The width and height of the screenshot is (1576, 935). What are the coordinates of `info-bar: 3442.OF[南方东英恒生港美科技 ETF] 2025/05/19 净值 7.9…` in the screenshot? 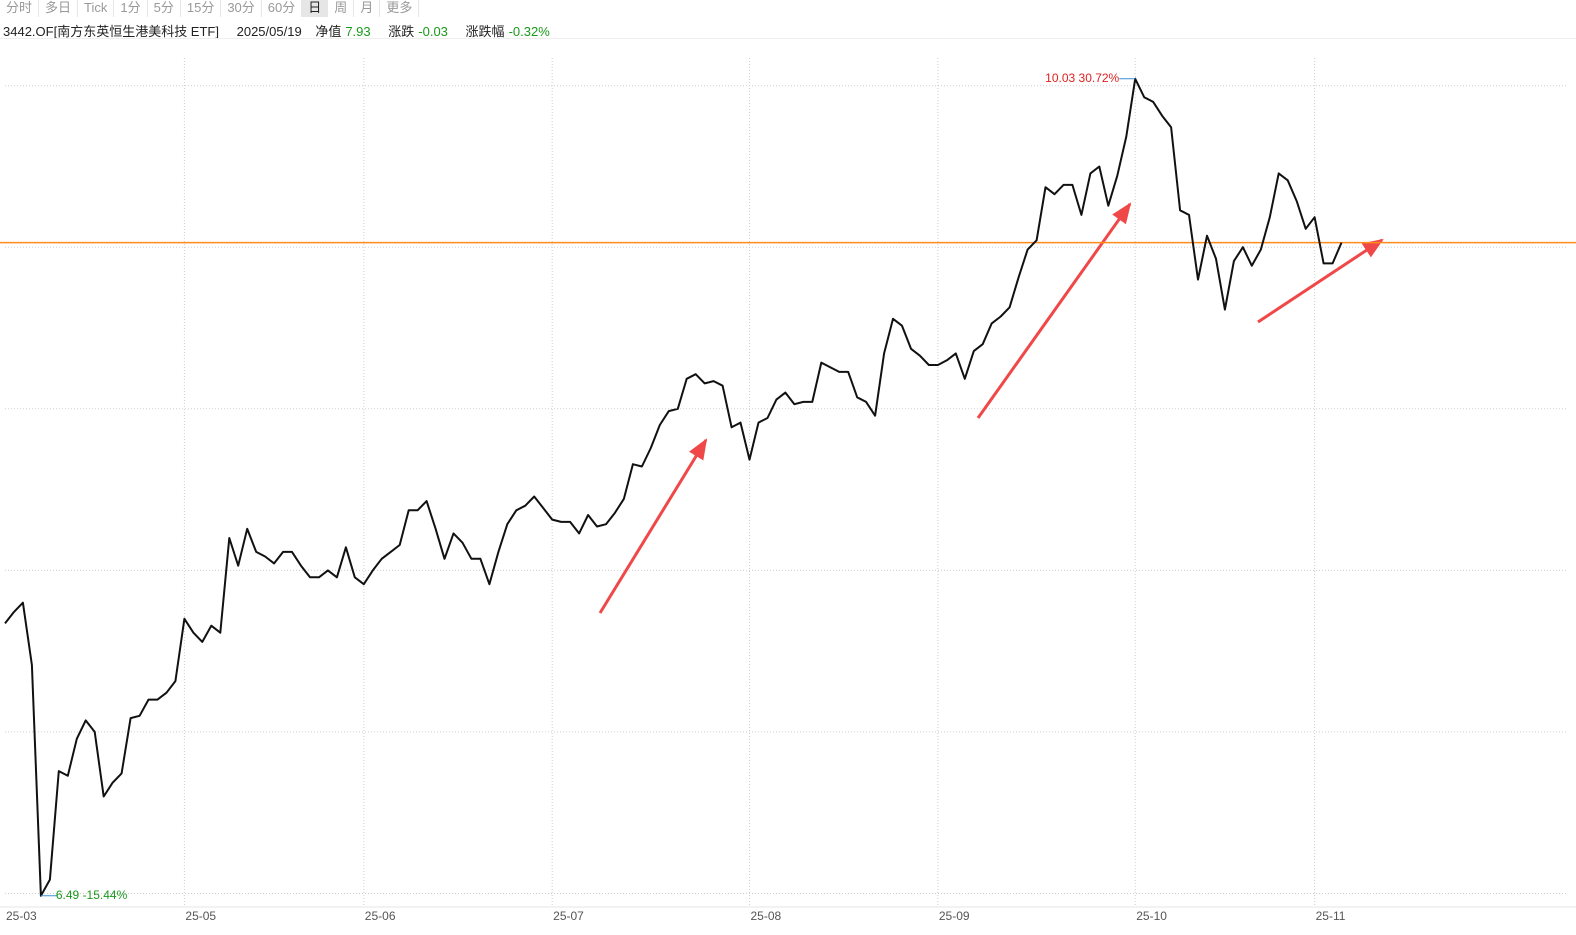 It's located at (283, 30).